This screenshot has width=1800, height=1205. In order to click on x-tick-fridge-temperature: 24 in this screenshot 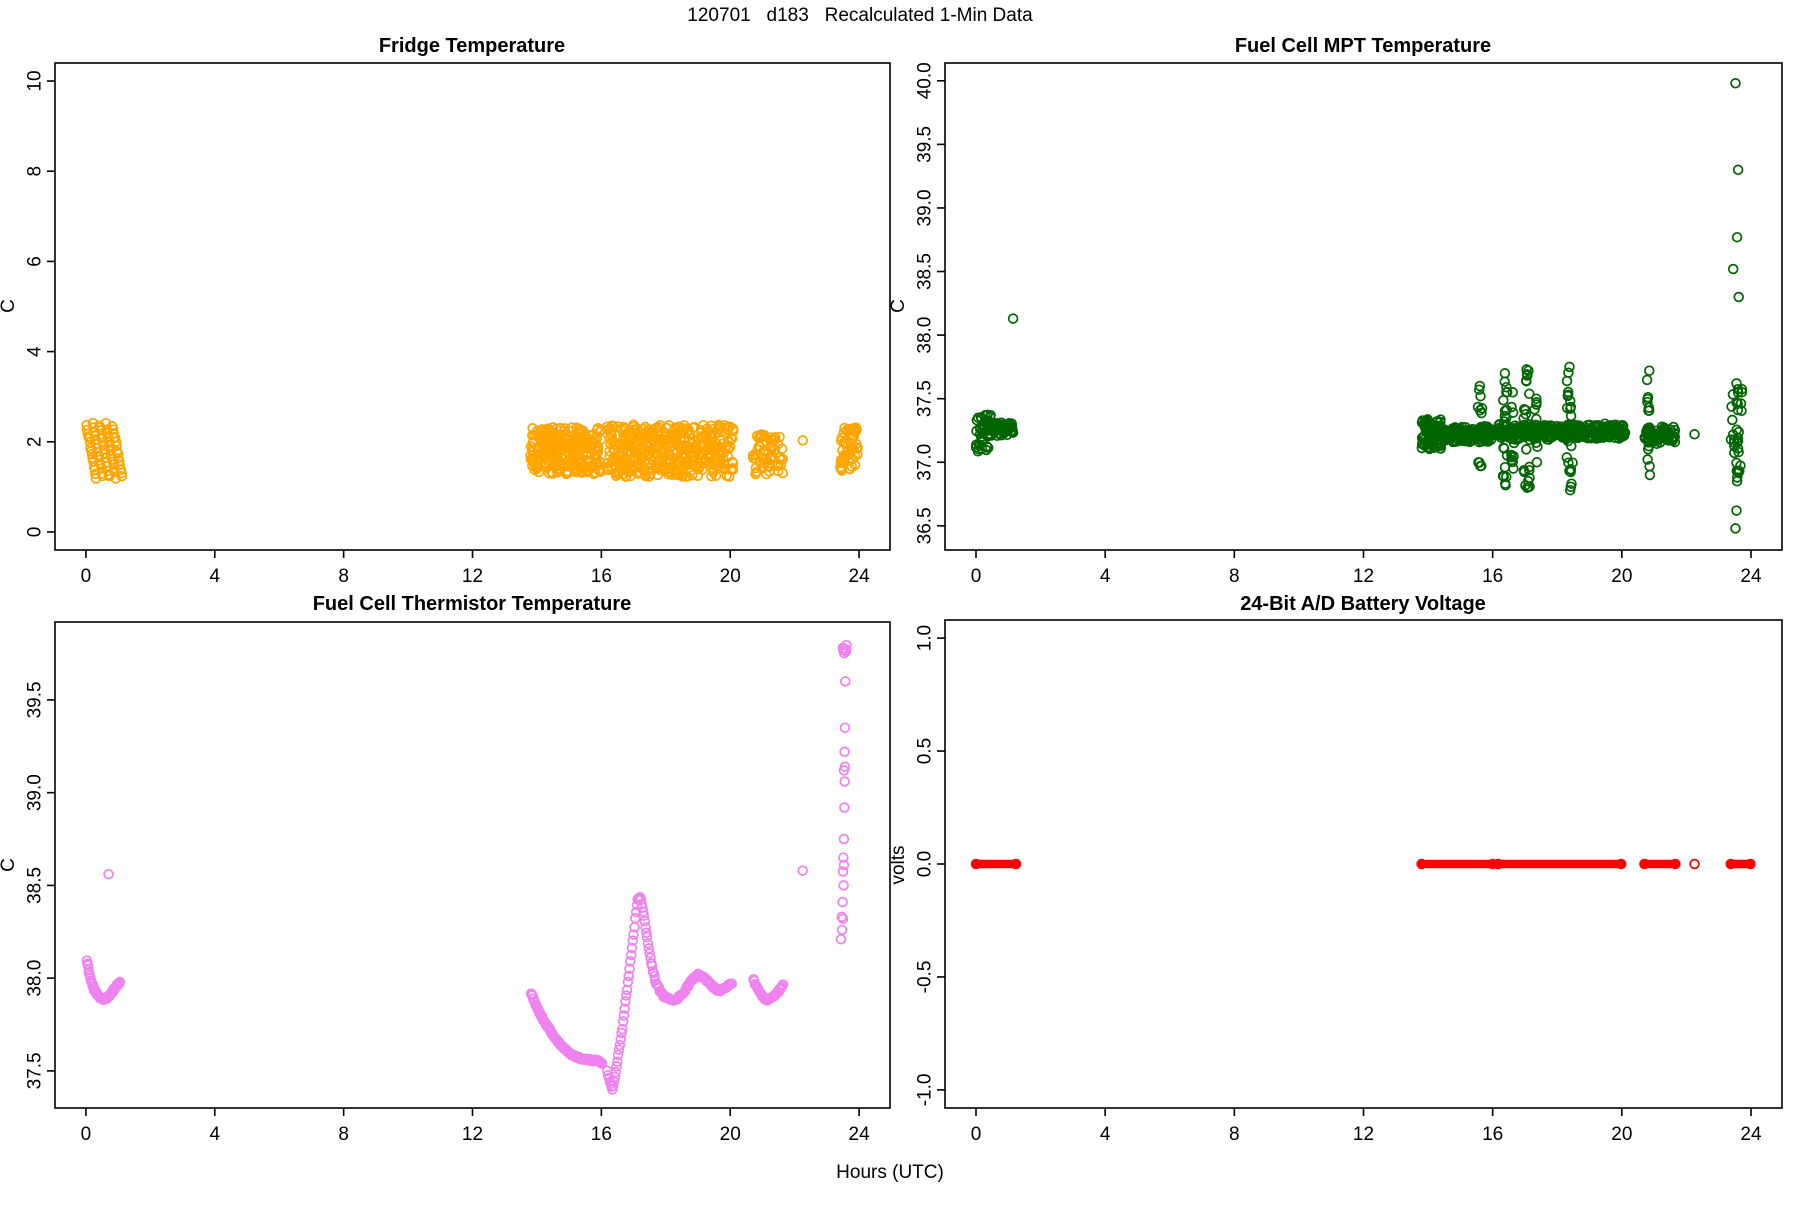, I will do `click(860, 576)`.